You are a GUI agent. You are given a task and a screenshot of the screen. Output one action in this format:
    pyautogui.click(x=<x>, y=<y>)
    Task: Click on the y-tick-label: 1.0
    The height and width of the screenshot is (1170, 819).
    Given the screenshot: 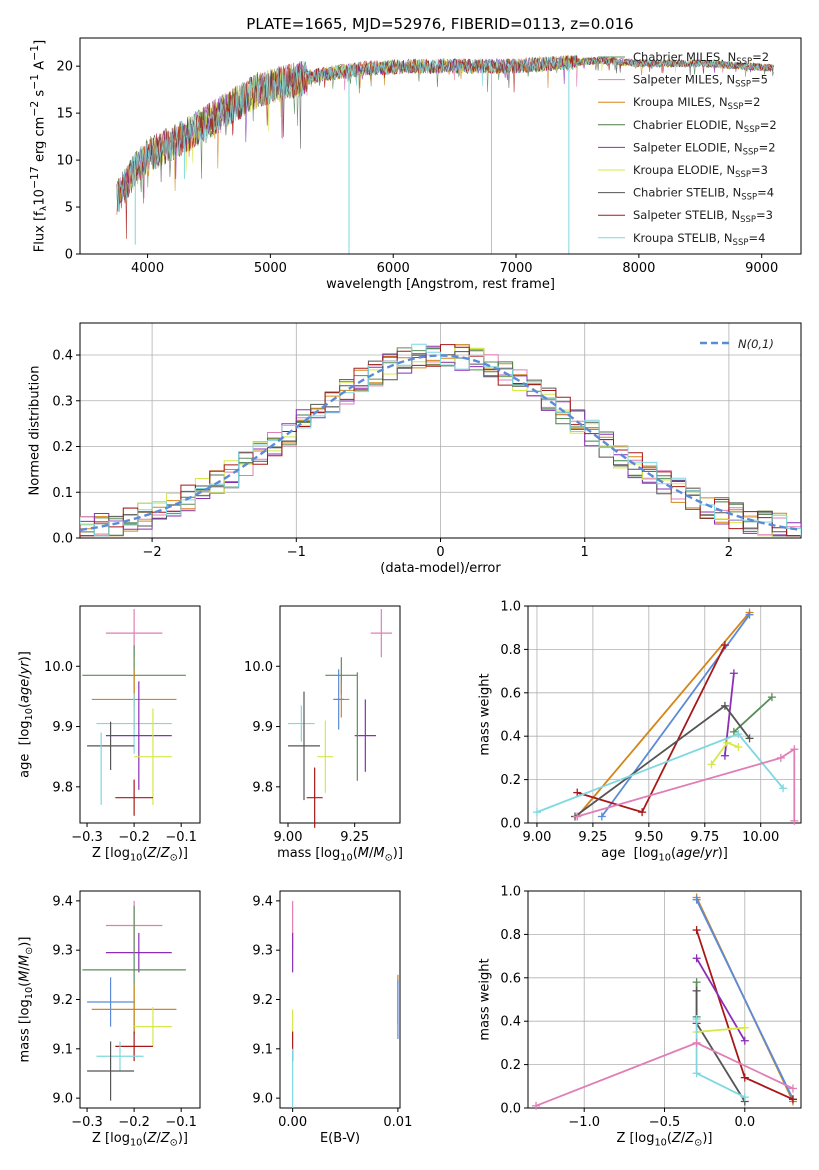 What is the action you would take?
    pyautogui.click(x=510, y=892)
    